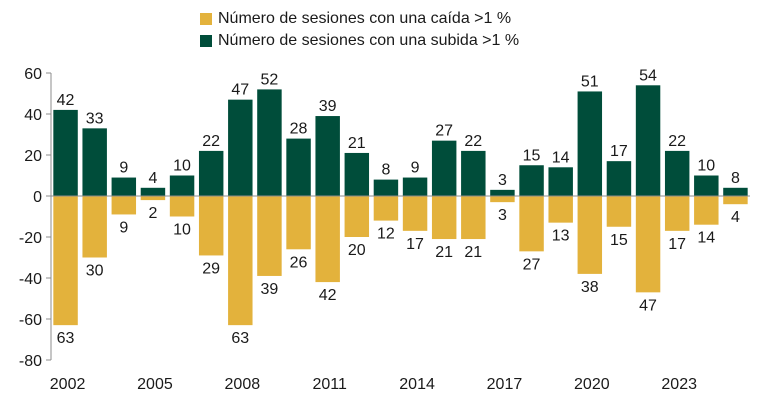  Describe the element at coordinates (444, 218) in the screenshot. I see `fall-bar-2015` at that location.